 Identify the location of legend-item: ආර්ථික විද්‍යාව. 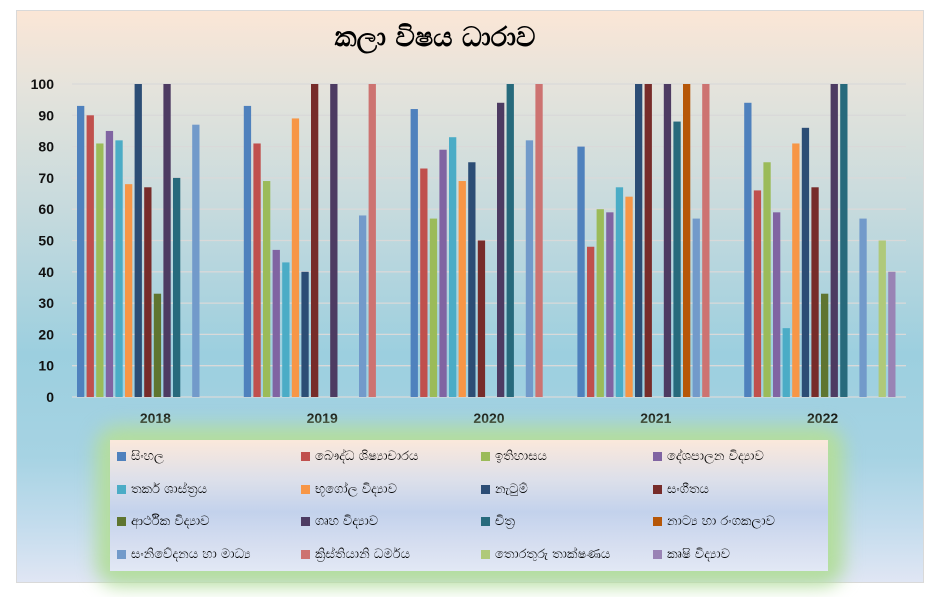
(209, 522).